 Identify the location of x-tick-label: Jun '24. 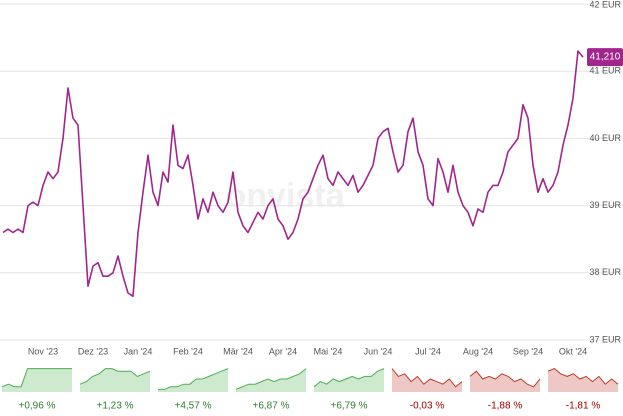
(378, 351).